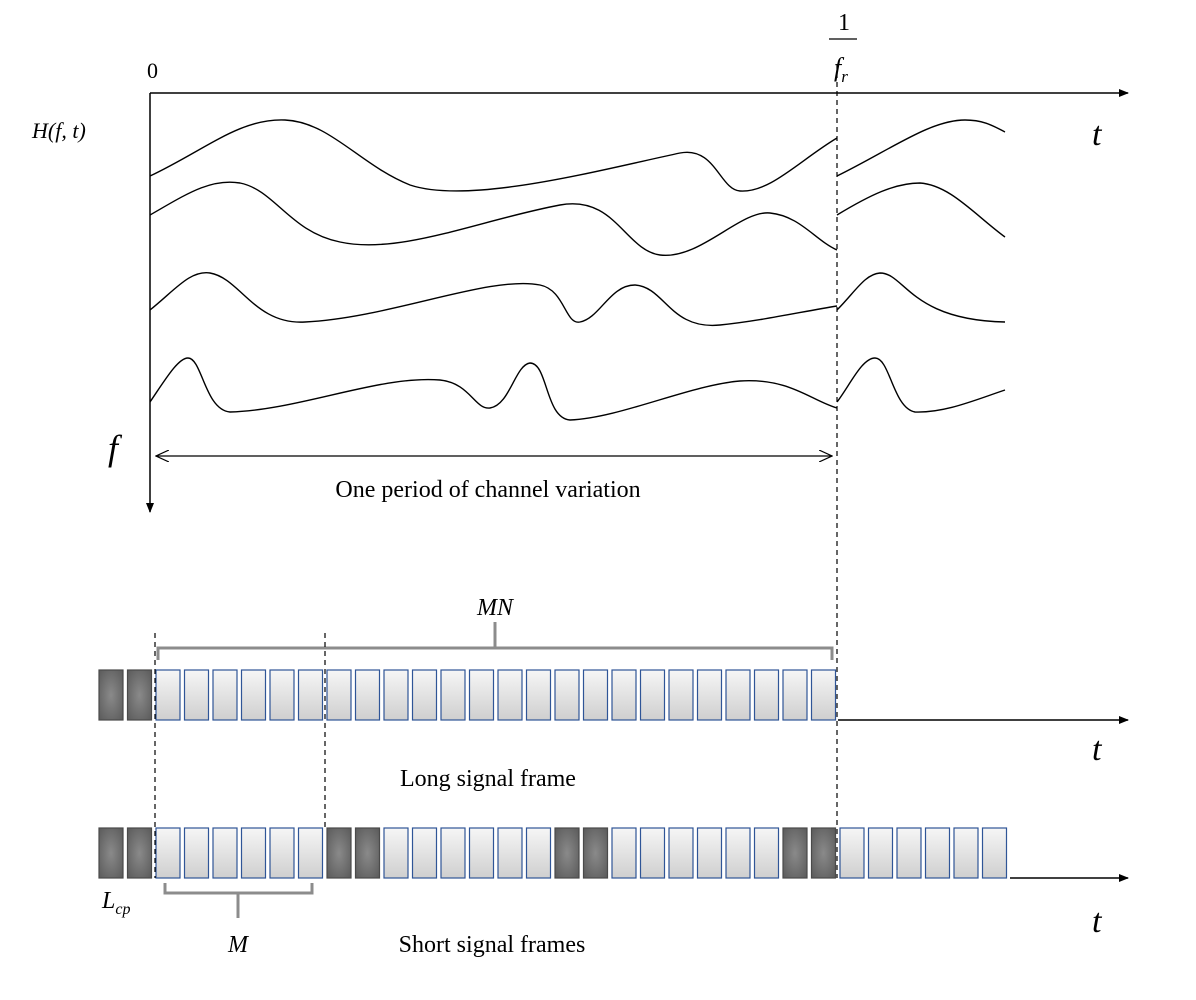 The height and width of the screenshot is (1000, 1196). Describe the element at coordinates (841, 69) in the screenshot. I see `period-marker-denominator: fr` at that location.